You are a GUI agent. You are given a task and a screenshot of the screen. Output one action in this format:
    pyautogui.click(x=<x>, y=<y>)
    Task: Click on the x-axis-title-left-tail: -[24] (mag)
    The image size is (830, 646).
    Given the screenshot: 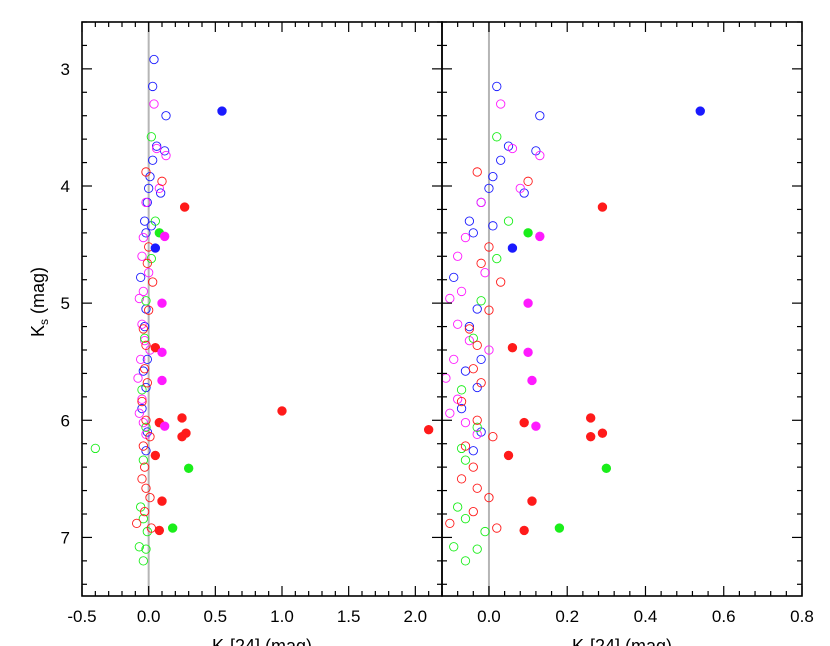 What is the action you would take?
    pyautogui.click(x=268, y=641)
    